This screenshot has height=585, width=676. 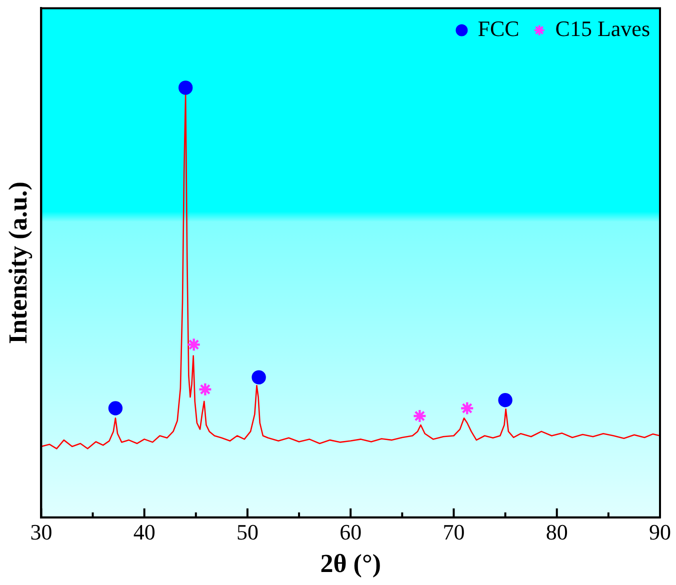 I want to click on y-axis-title: Intensity (a.u.), so click(x=17, y=263).